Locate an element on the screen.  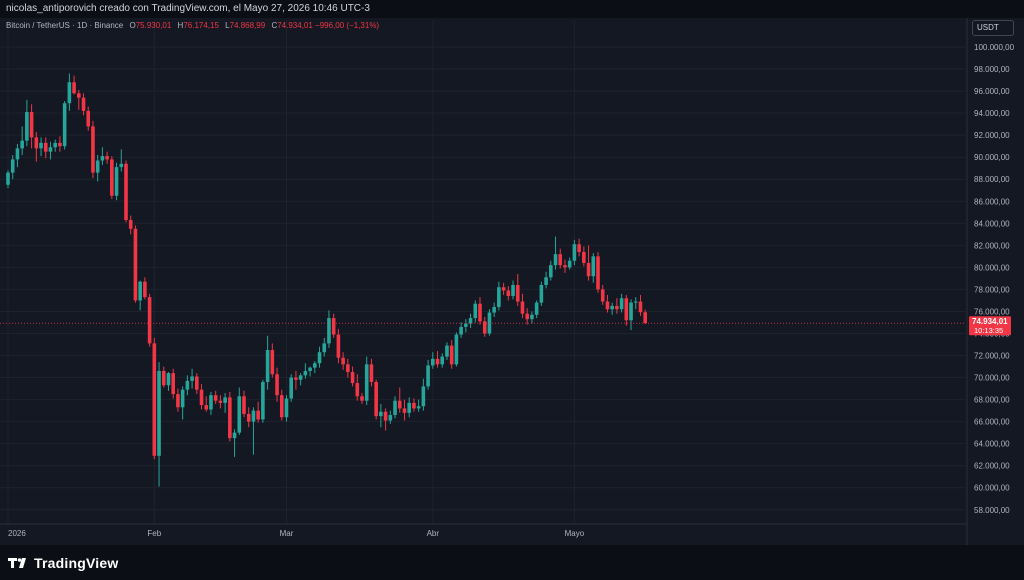
currency-button: USDT is located at coordinates (993, 28).